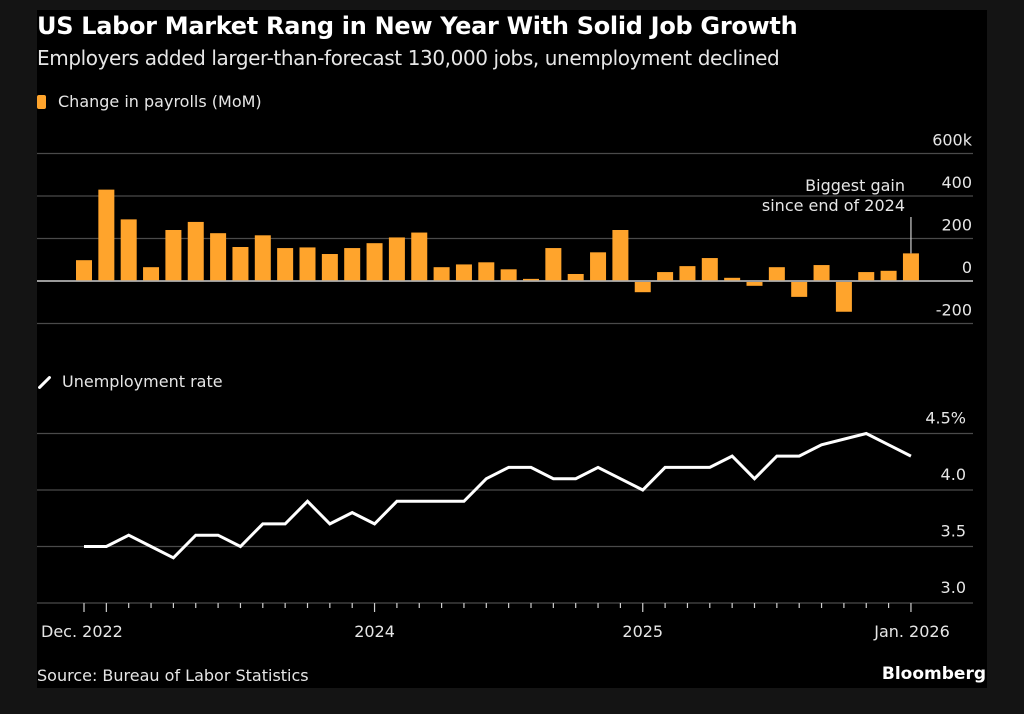 The image size is (1024, 714). I want to click on bar-y-tick-label: 400, so click(956, 182).